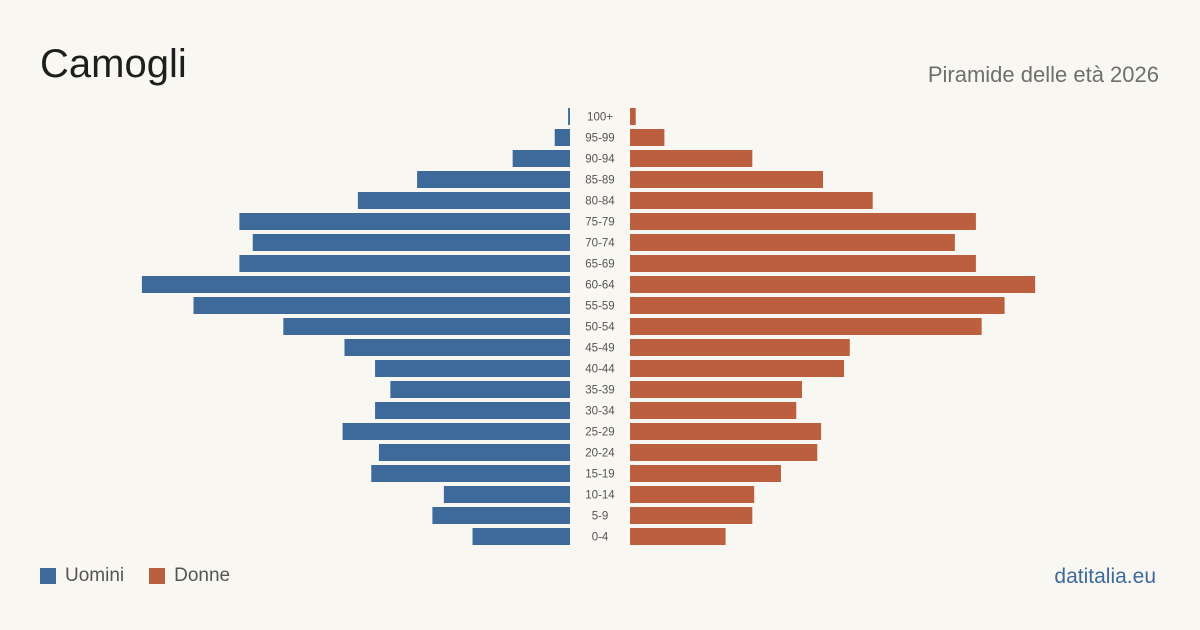 The width and height of the screenshot is (1200, 630). Describe the element at coordinates (599, 265) in the screenshot. I see `age-label-65-69: 65-69` at that location.